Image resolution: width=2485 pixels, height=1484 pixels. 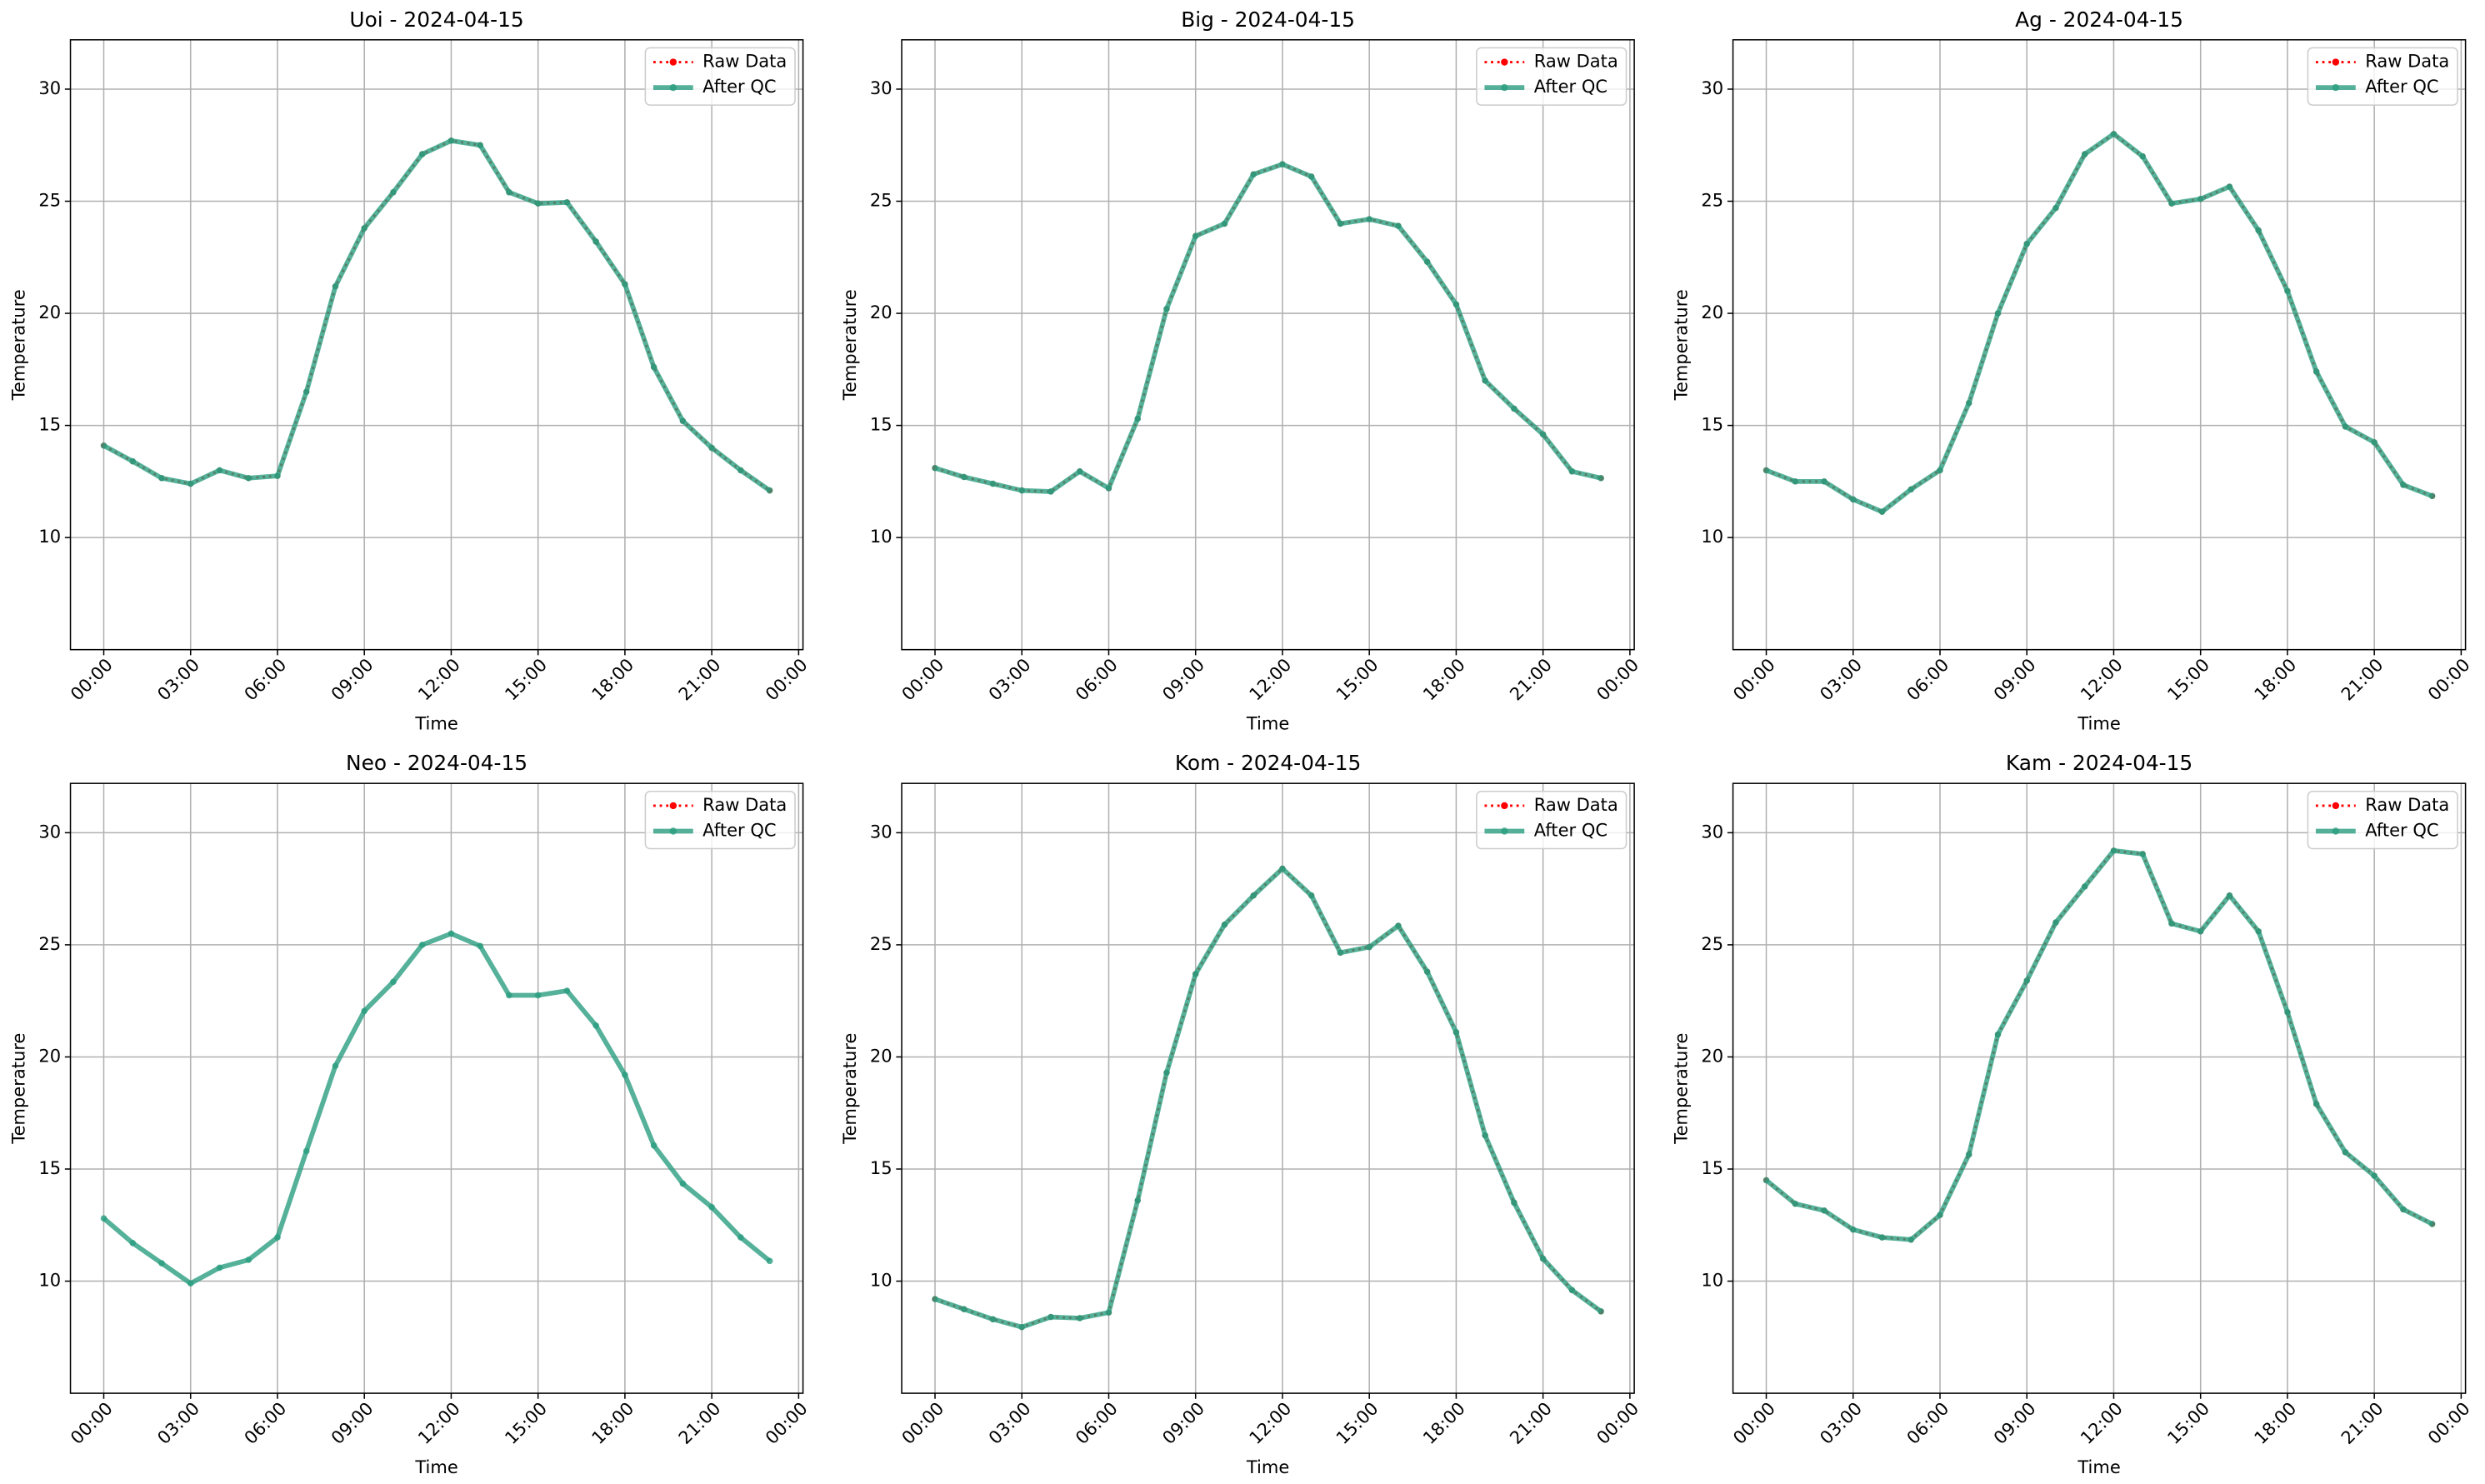 What do you see at coordinates (881, 87) in the screenshot?
I see `y-tick-label: 30` at bounding box center [881, 87].